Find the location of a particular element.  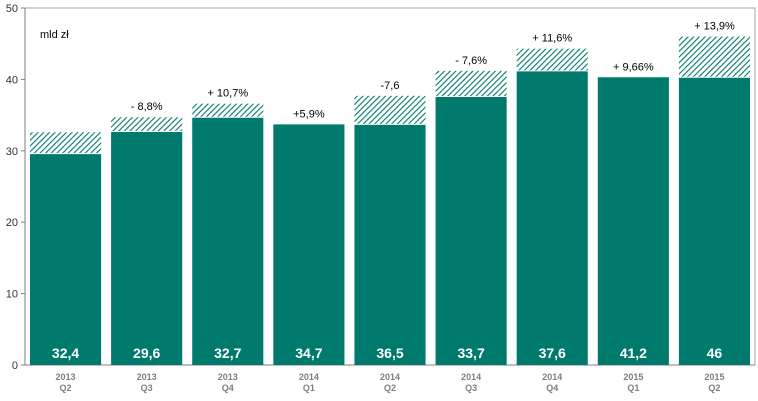

change-label: +5,9% is located at coordinates (309, 114).